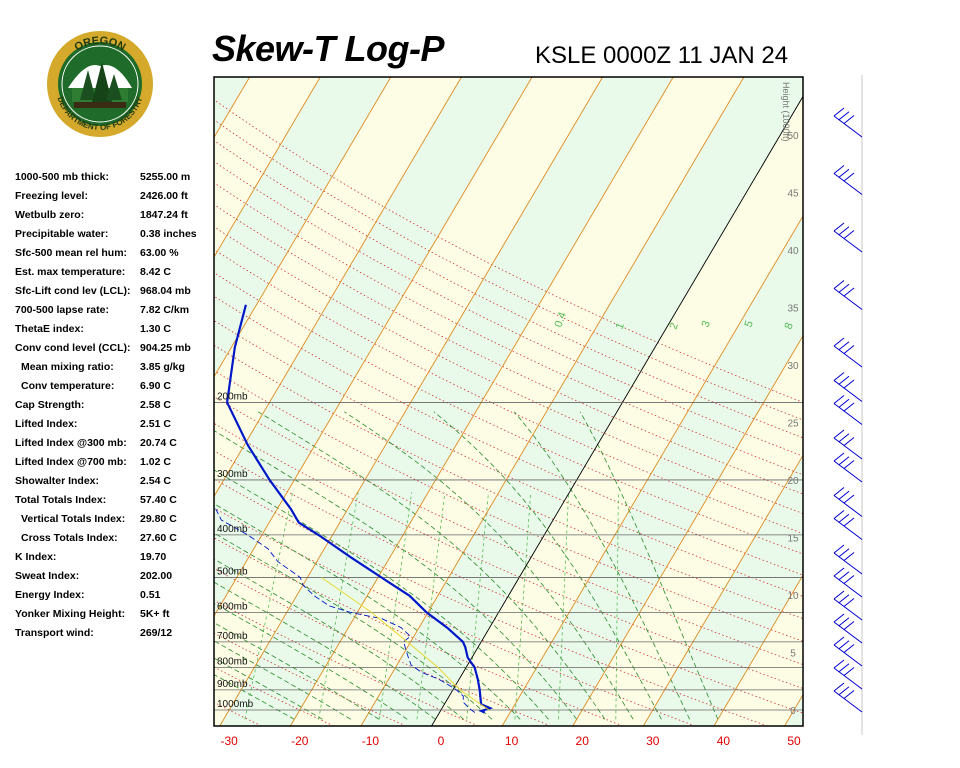 The image size is (960, 768). What do you see at coordinates (115, 576) in the screenshot?
I see `stat-row: Sweat Index: 202.00` at bounding box center [115, 576].